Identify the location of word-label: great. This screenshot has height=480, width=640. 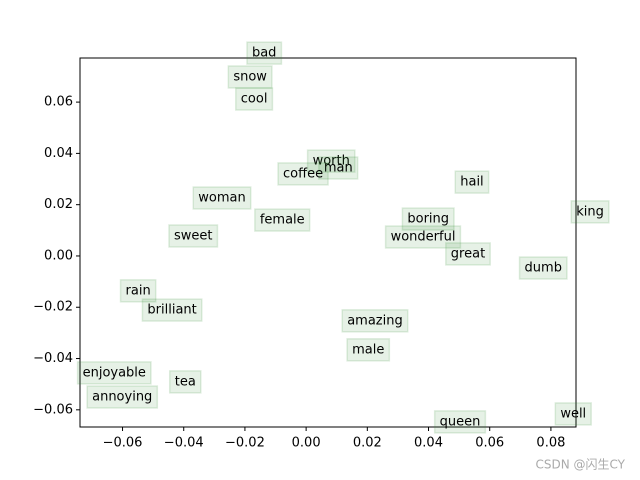
(468, 253).